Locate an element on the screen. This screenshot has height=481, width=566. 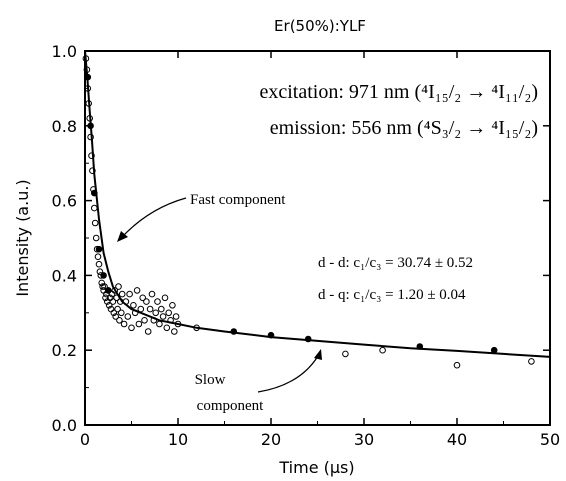
fast-component-label: Fast component is located at coordinates (238, 200).